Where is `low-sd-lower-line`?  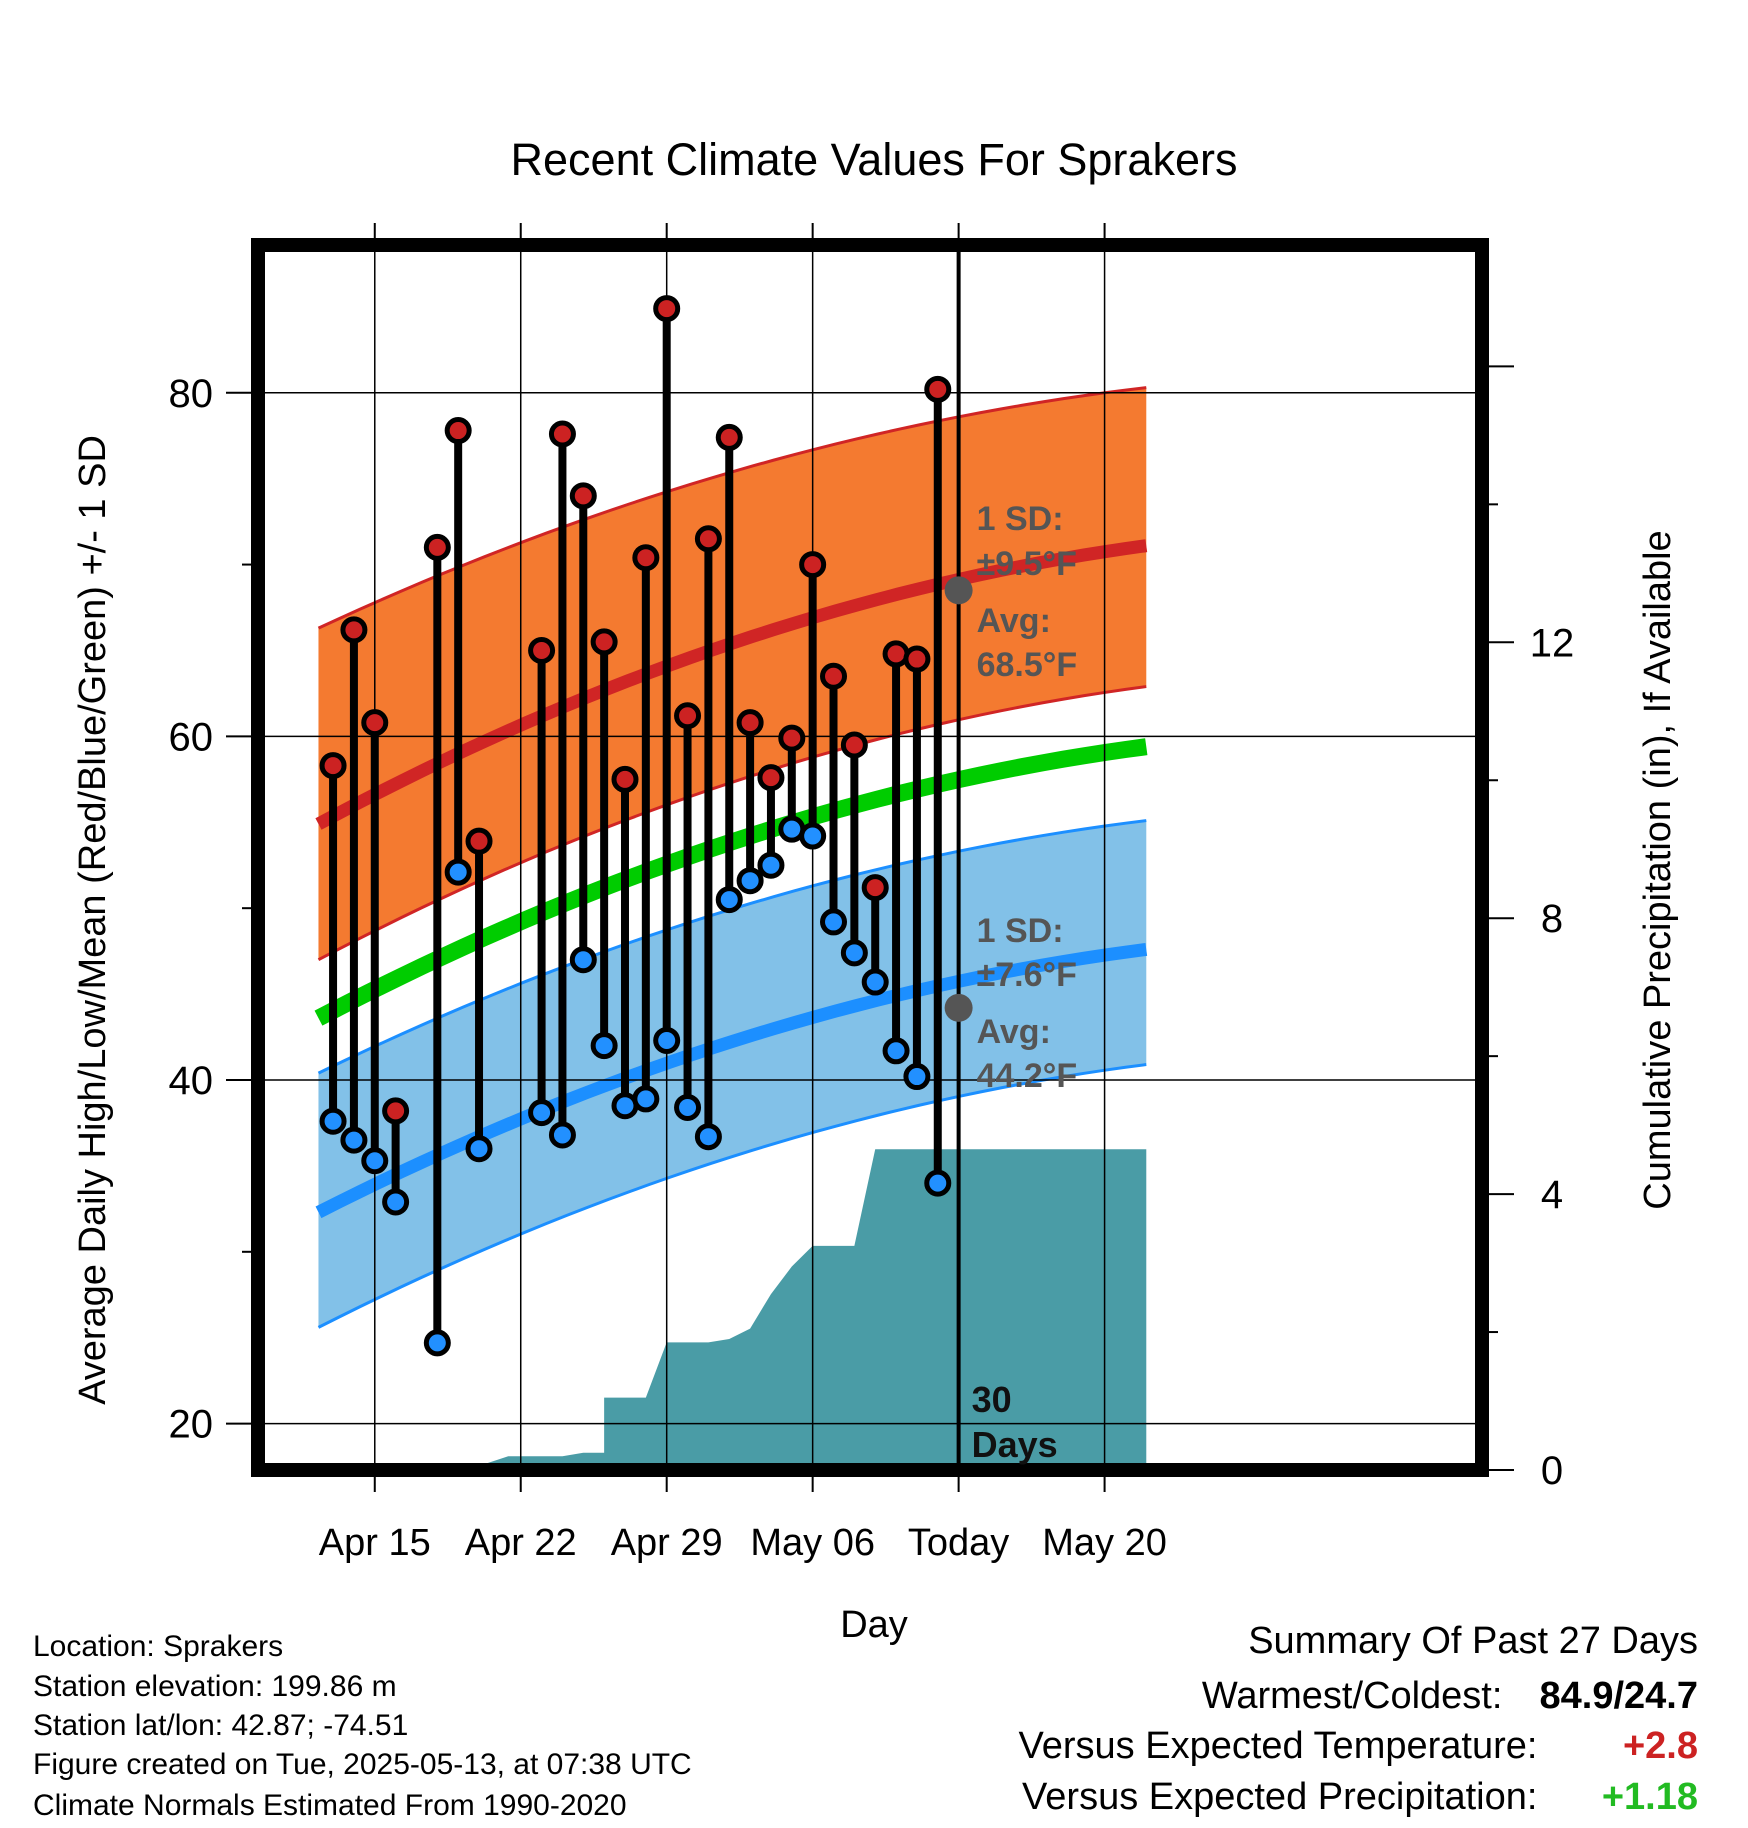 low-sd-lower-line is located at coordinates (732, 1196).